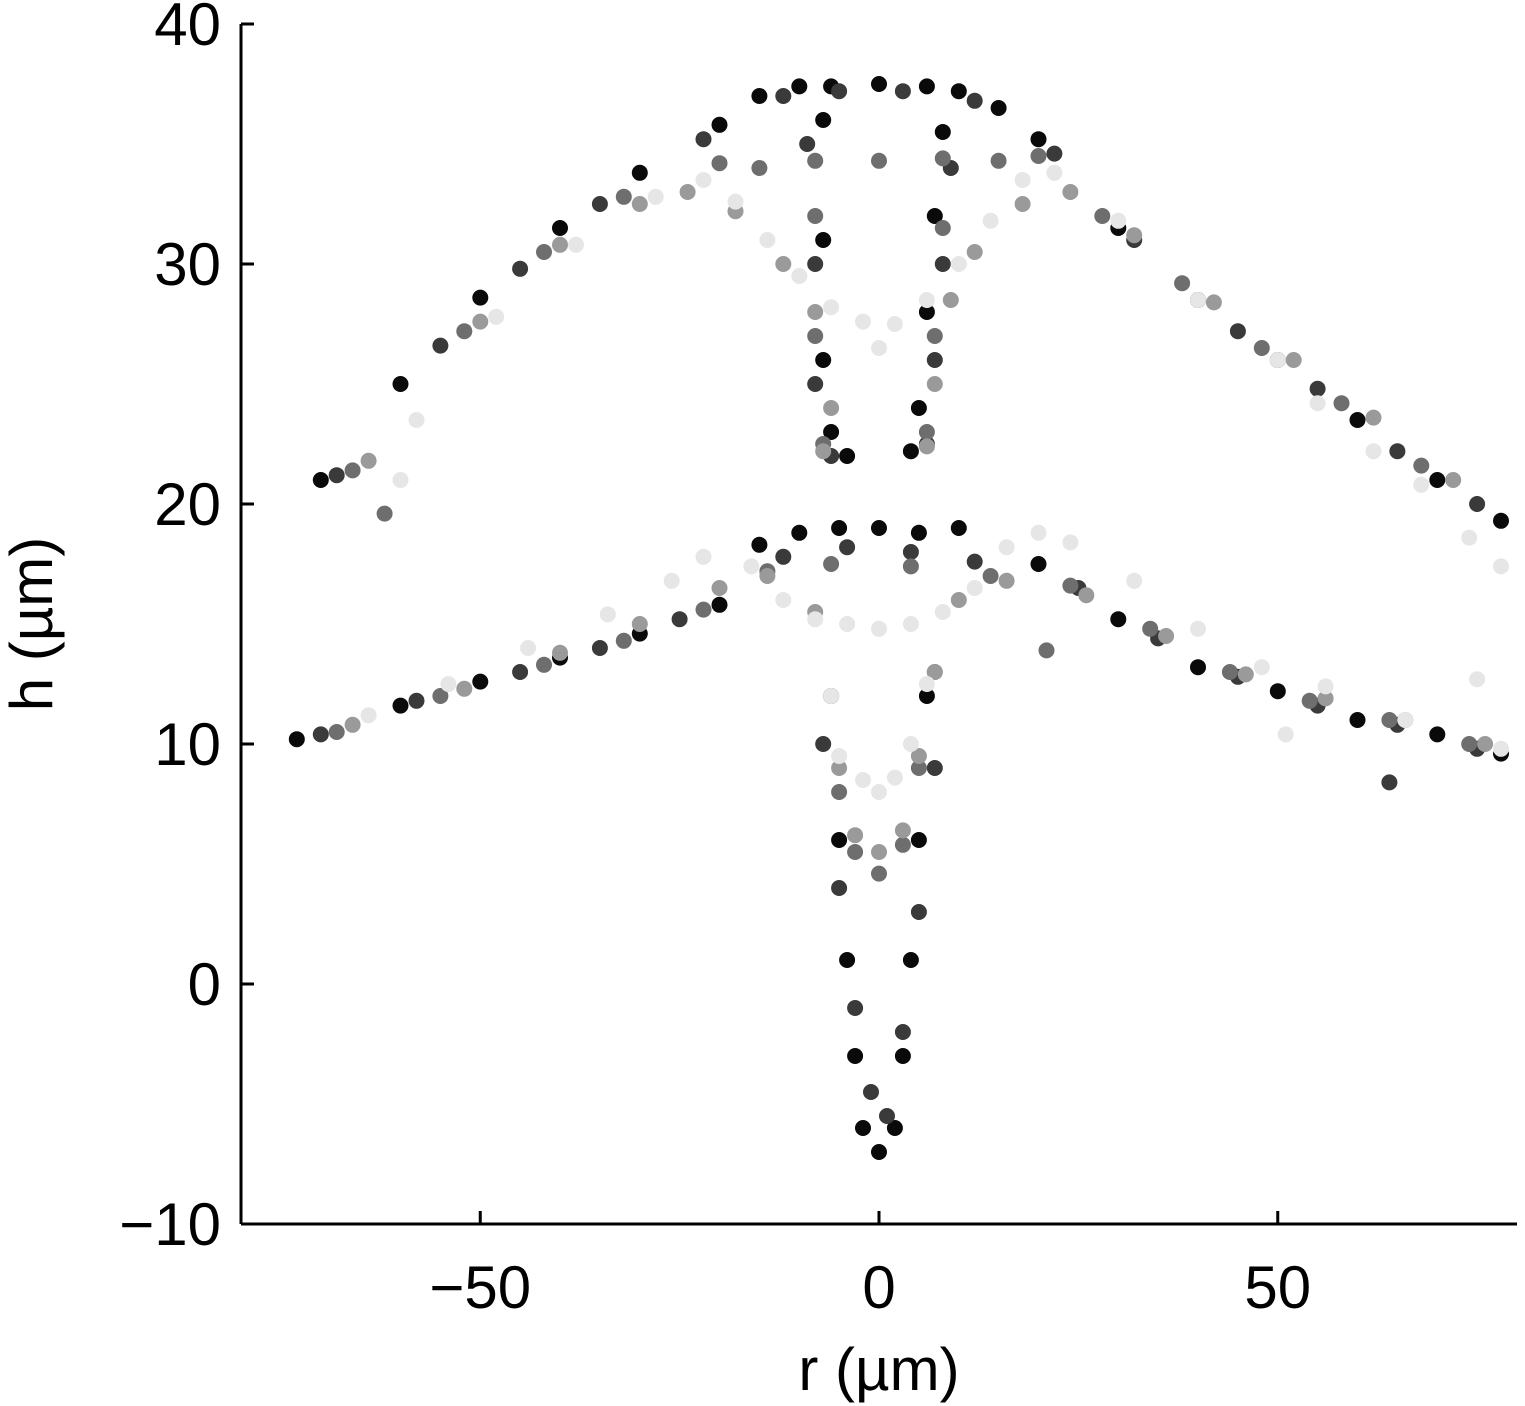  What do you see at coordinates (32, 624) in the screenshot?
I see `y-axis-label: h (µm)` at bounding box center [32, 624].